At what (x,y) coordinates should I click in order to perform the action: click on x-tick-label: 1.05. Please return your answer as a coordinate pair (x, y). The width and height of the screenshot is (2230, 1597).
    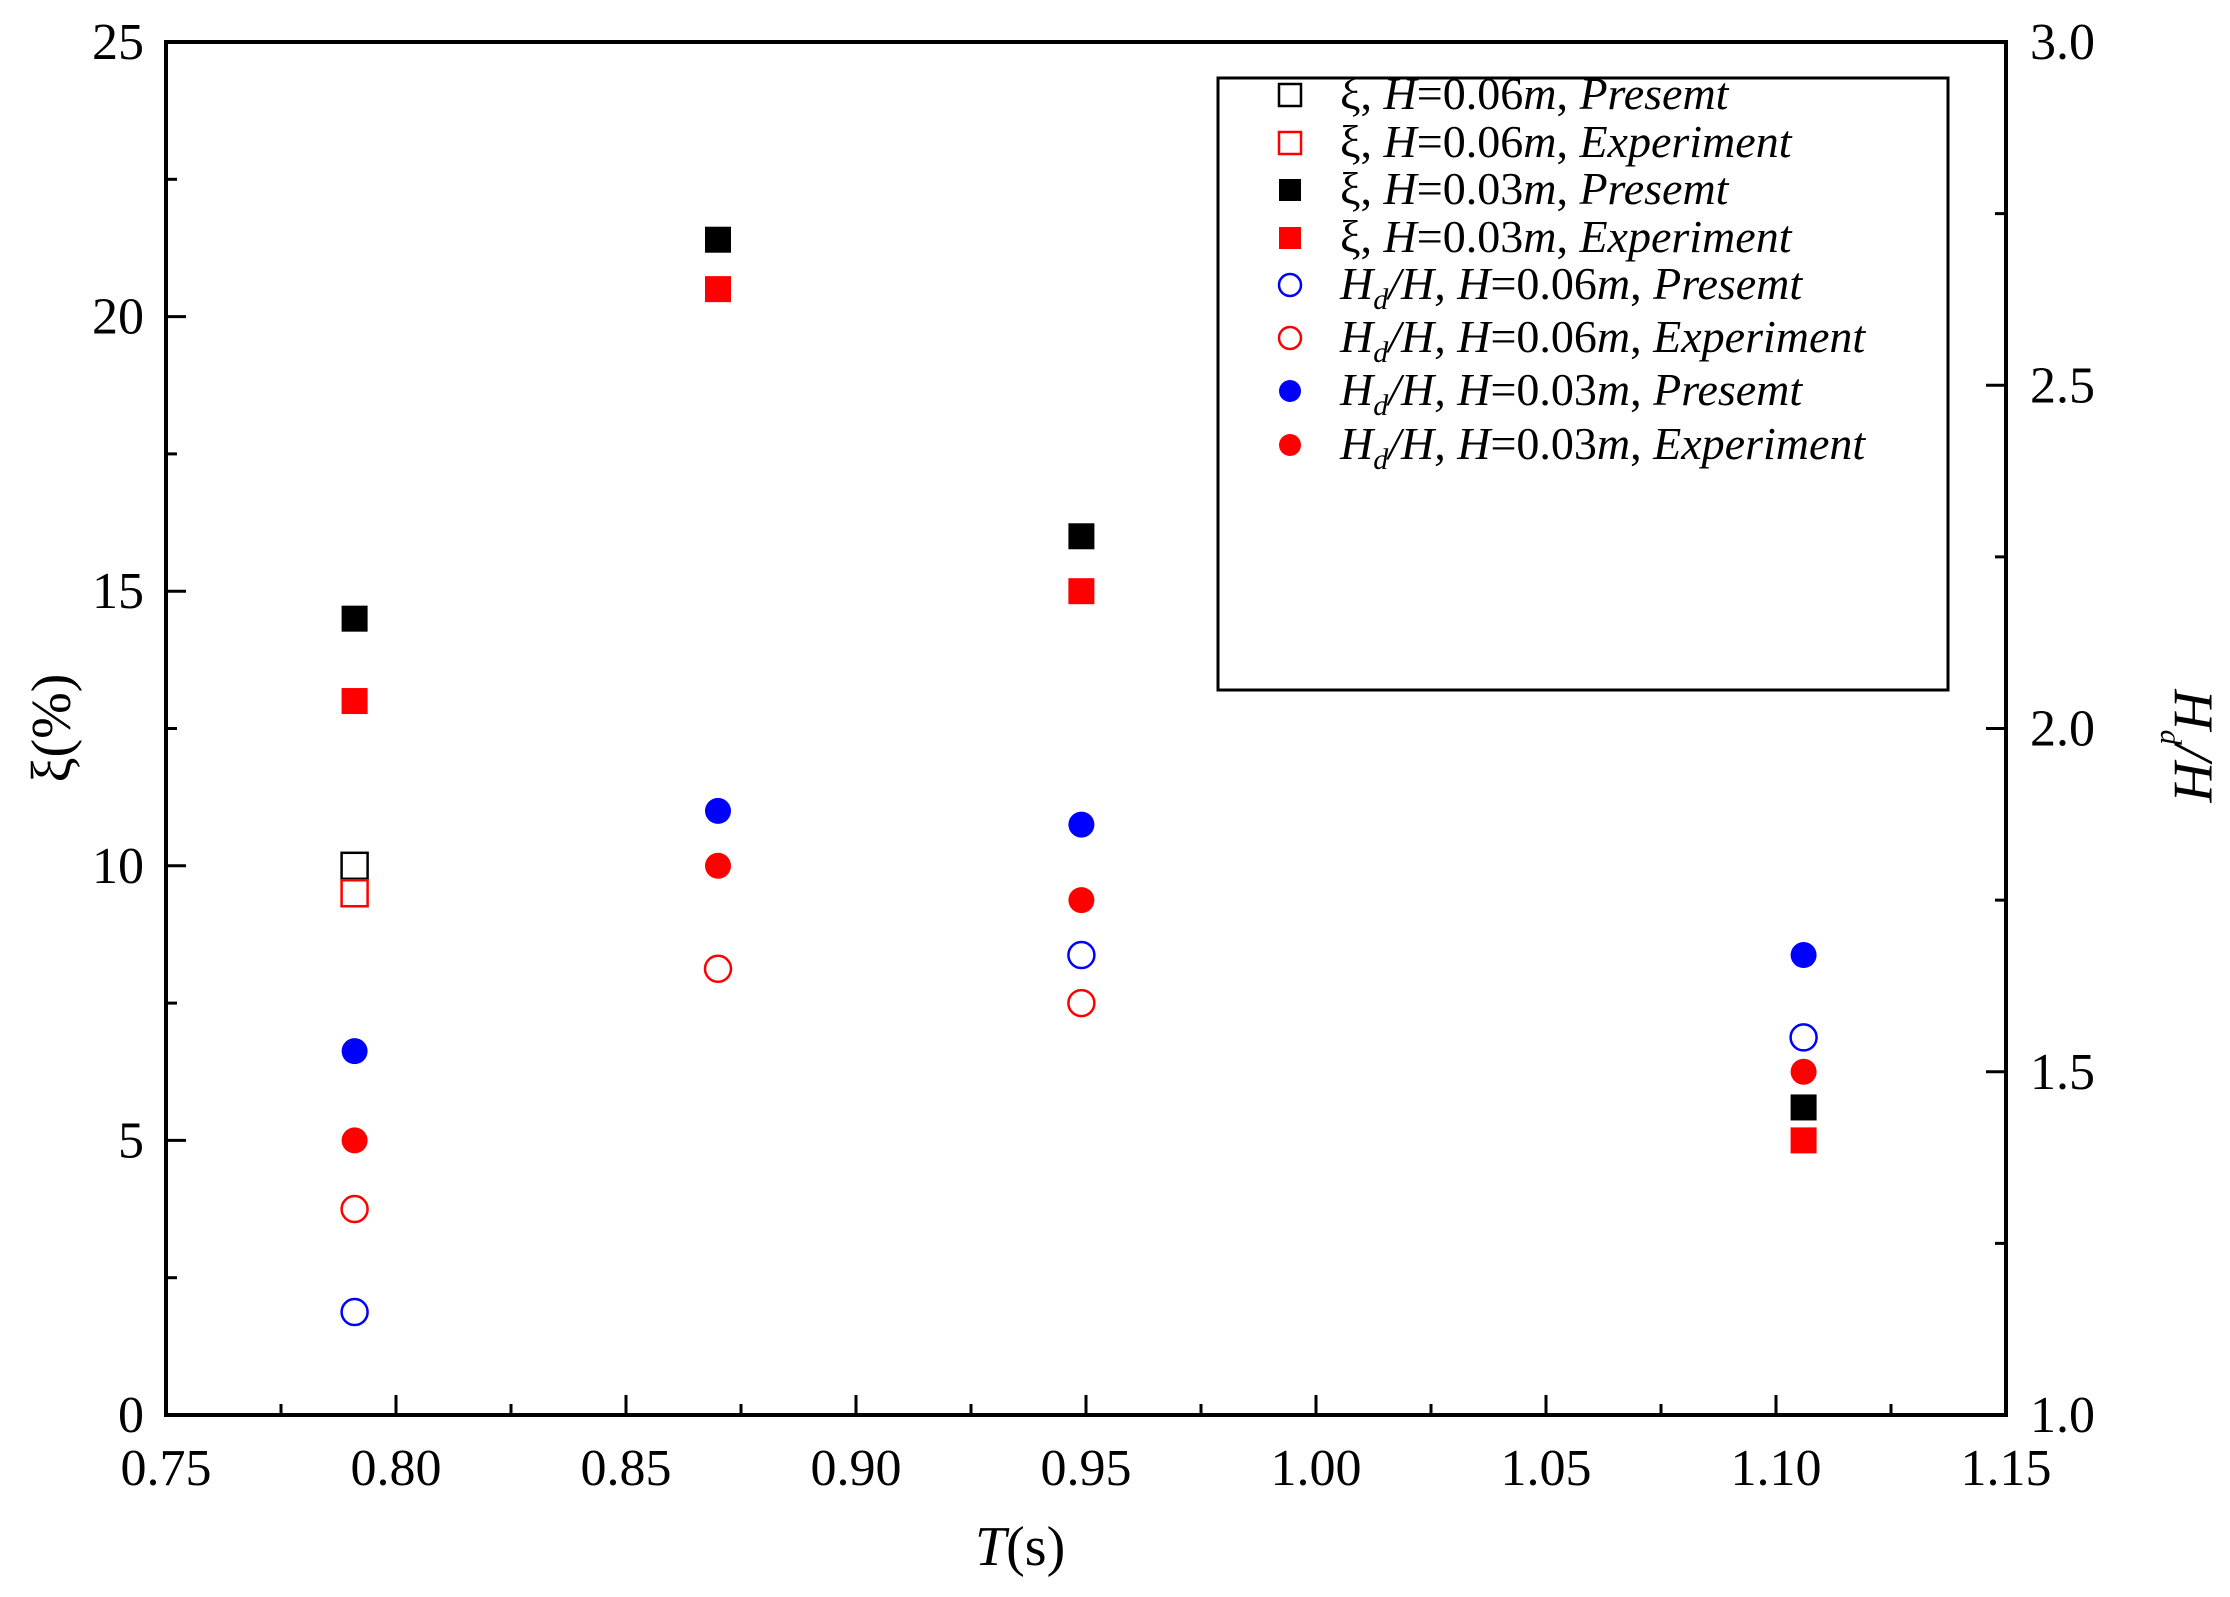
    Looking at the image, I should click on (1546, 1468).